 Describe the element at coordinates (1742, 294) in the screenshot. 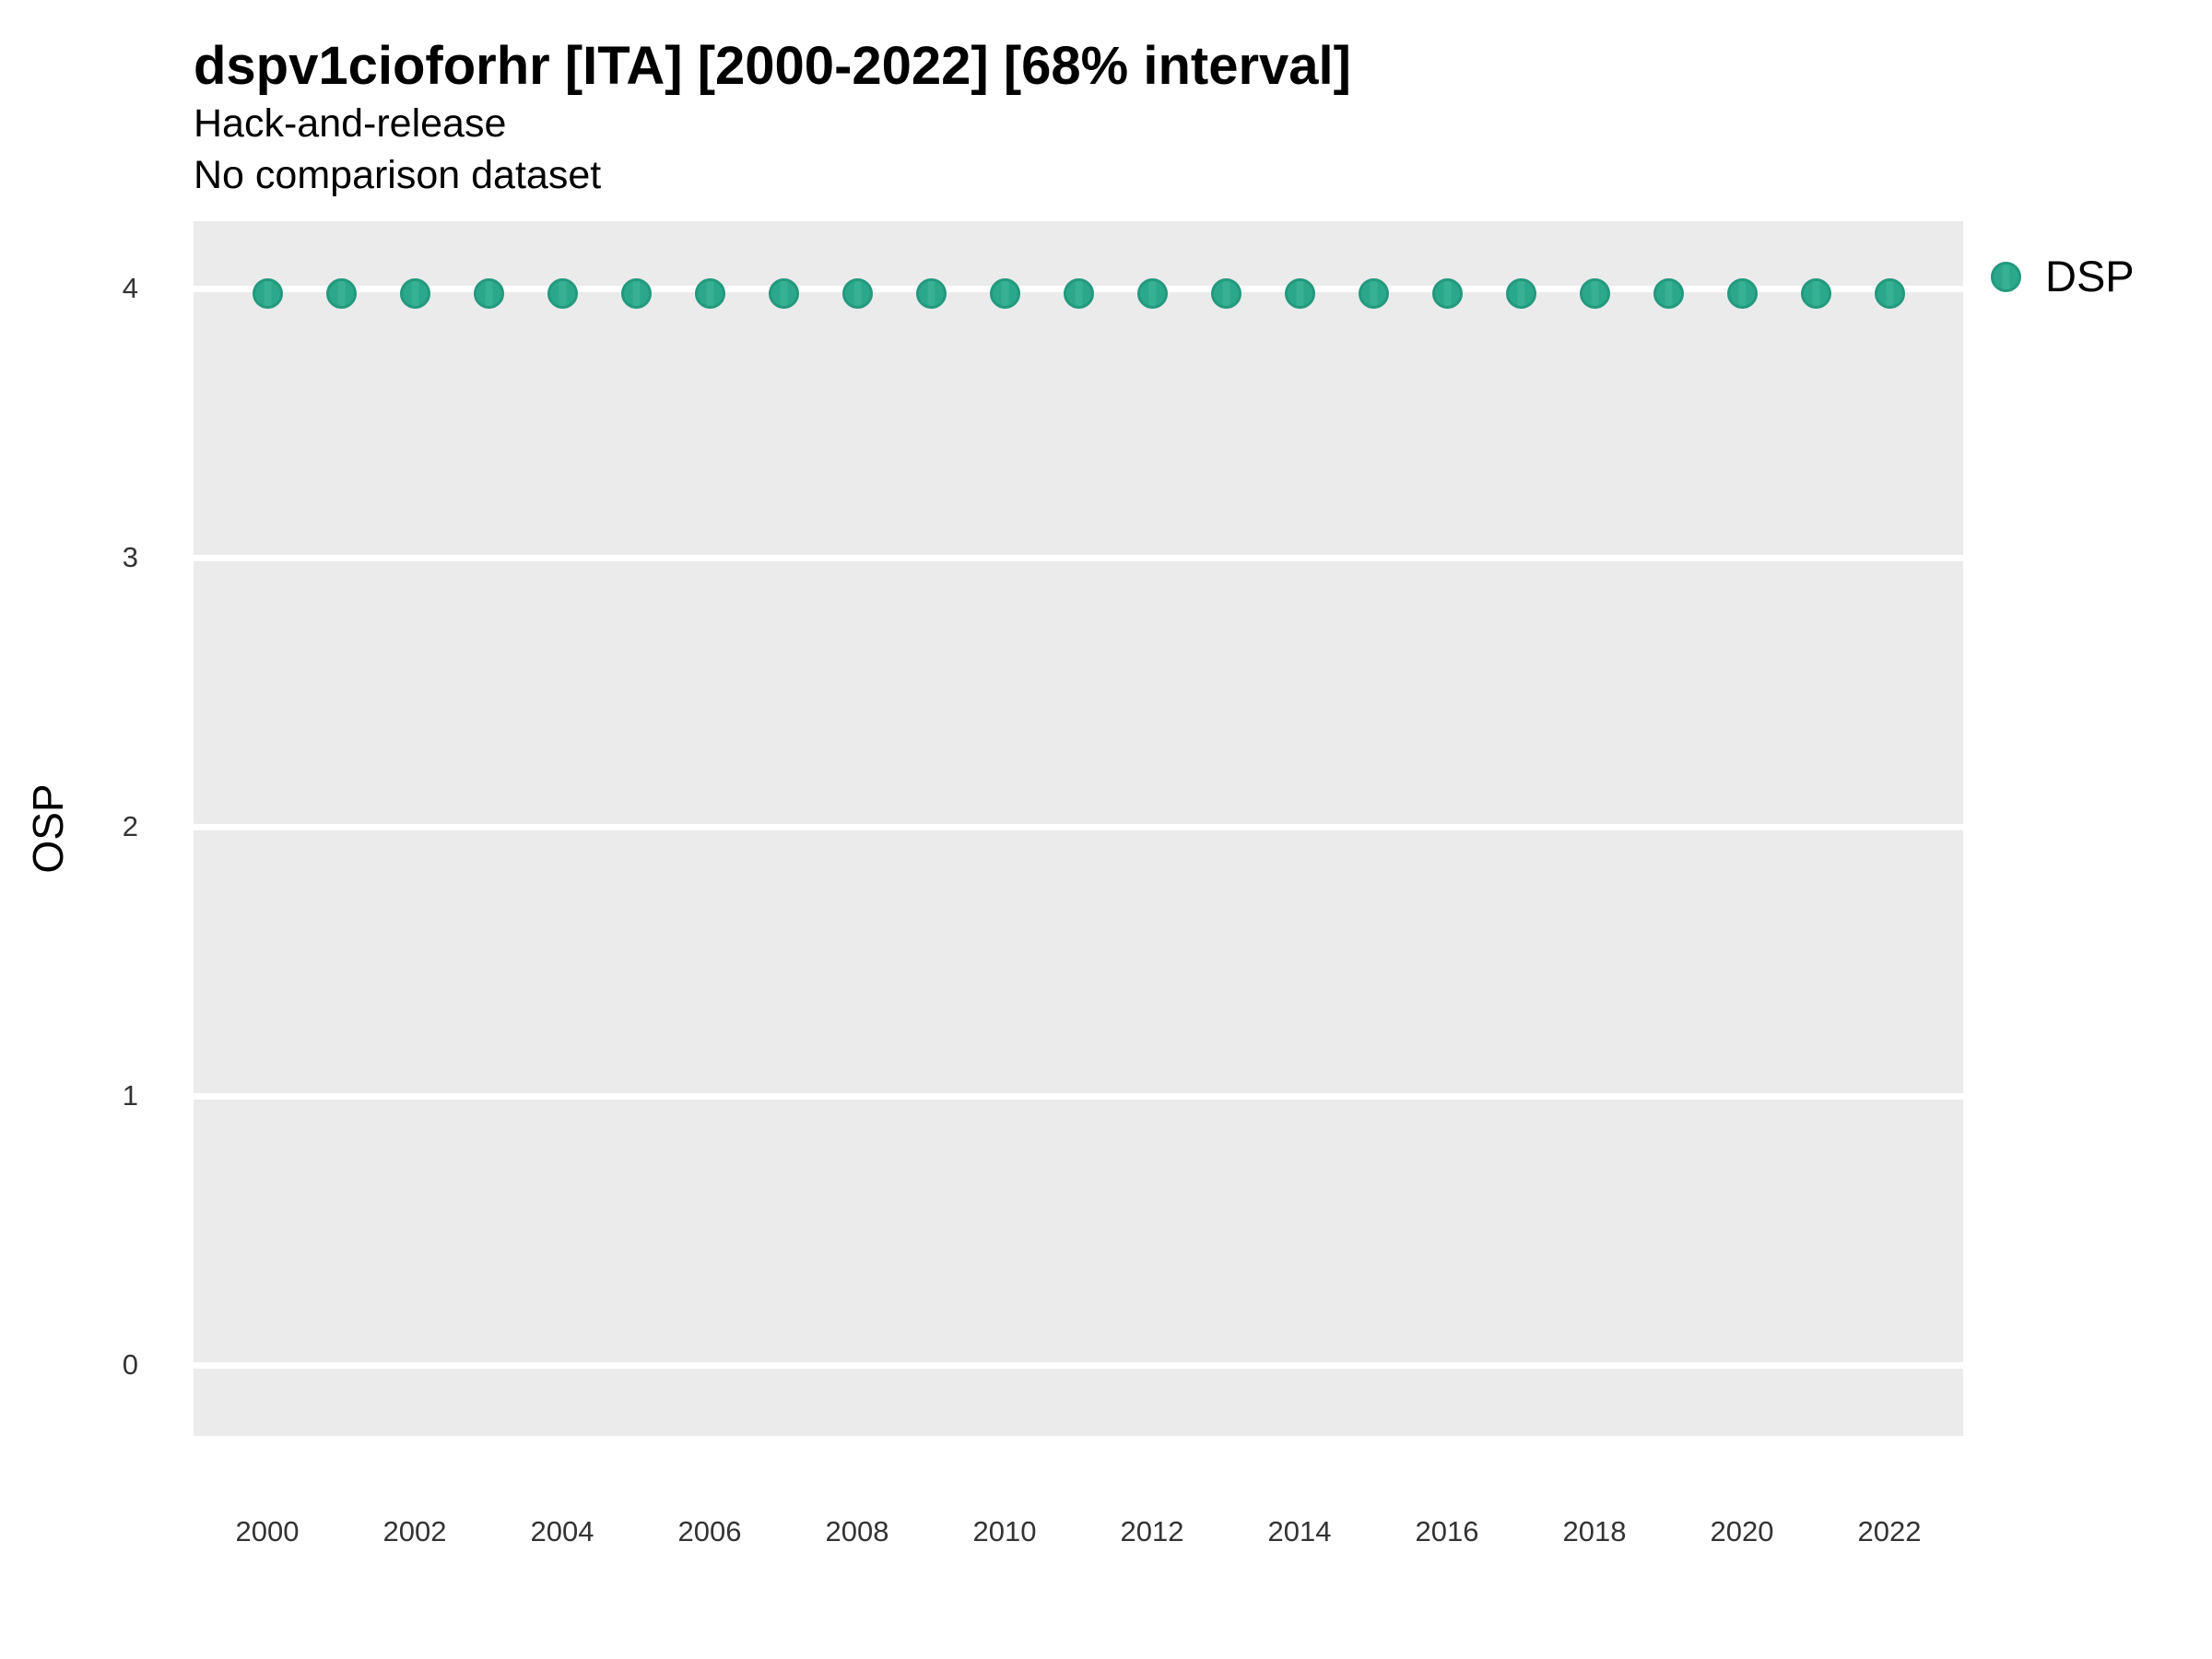

I see `data-point-dsp-2020` at that location.